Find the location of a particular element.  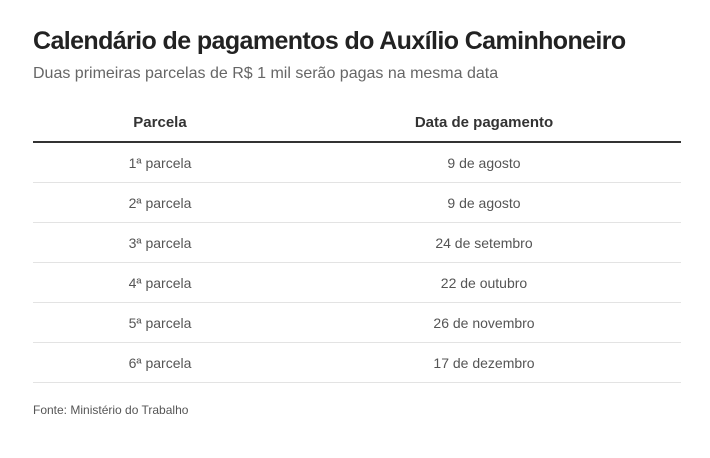

table-row: 6ª parcela 17 de dezembro is located at coordinates (357, 363).